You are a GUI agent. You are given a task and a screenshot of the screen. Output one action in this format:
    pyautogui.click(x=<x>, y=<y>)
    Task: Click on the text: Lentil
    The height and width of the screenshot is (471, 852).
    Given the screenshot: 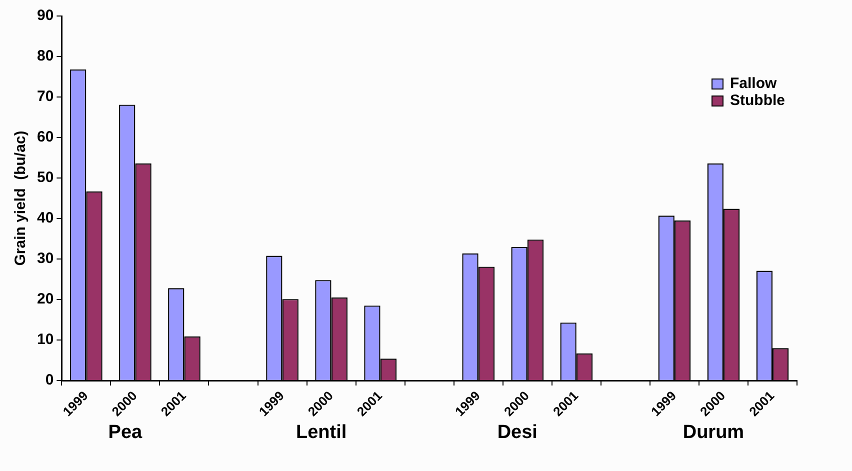 What is the action you would take?
    pyautogui.click(x=321, y=433)
    